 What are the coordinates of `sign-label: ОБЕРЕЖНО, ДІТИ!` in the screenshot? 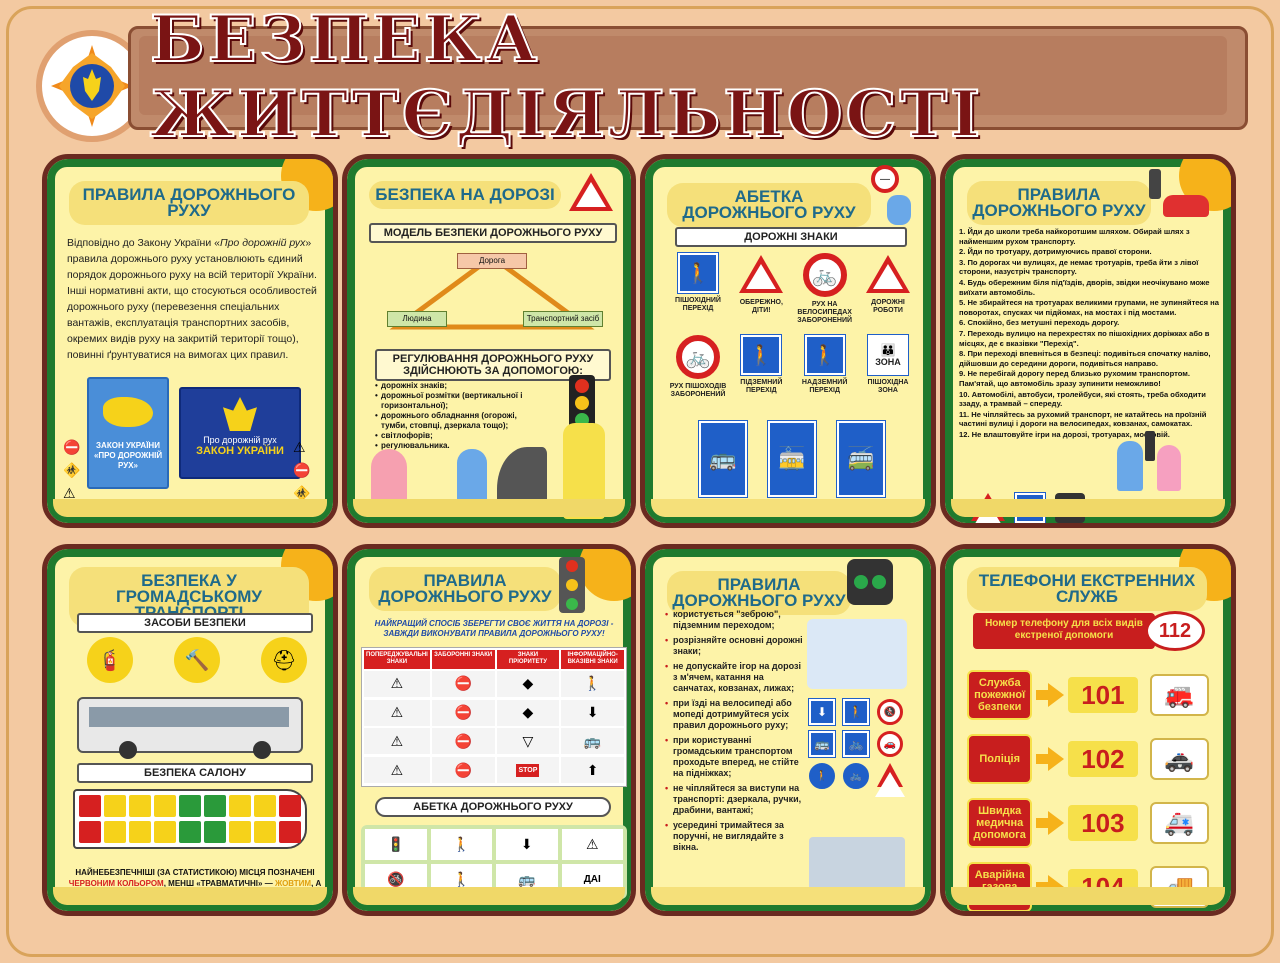 It's located at (761, 306).